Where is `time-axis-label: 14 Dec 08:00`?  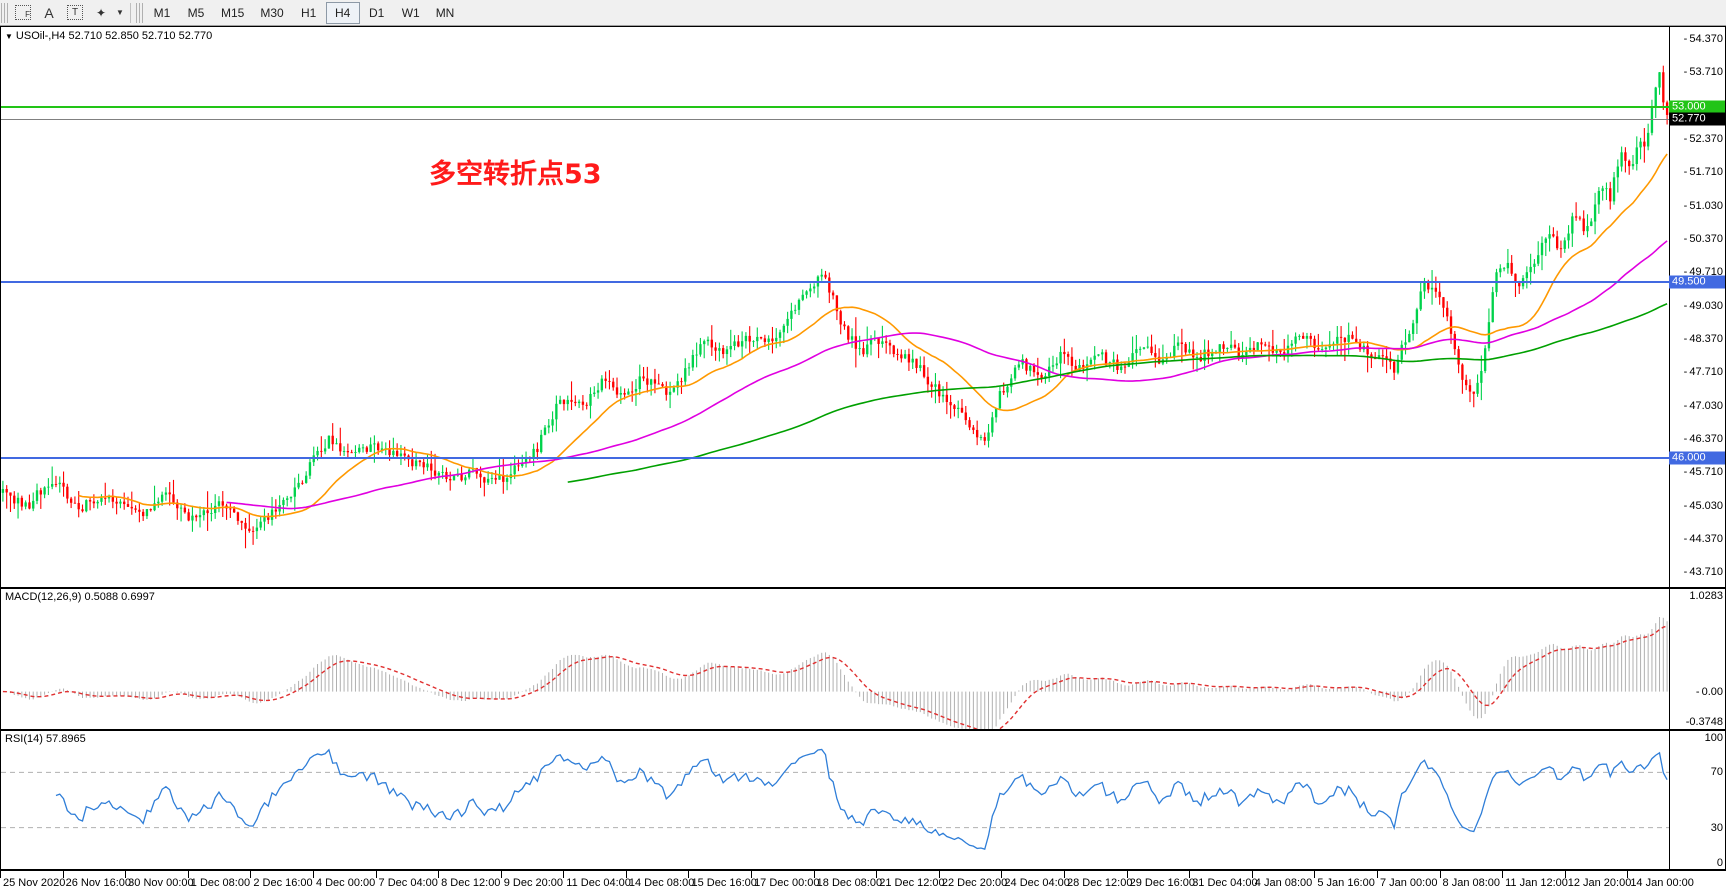 time-axis-label: 14 Dec 08:00 is located at coordinates (661, 883).